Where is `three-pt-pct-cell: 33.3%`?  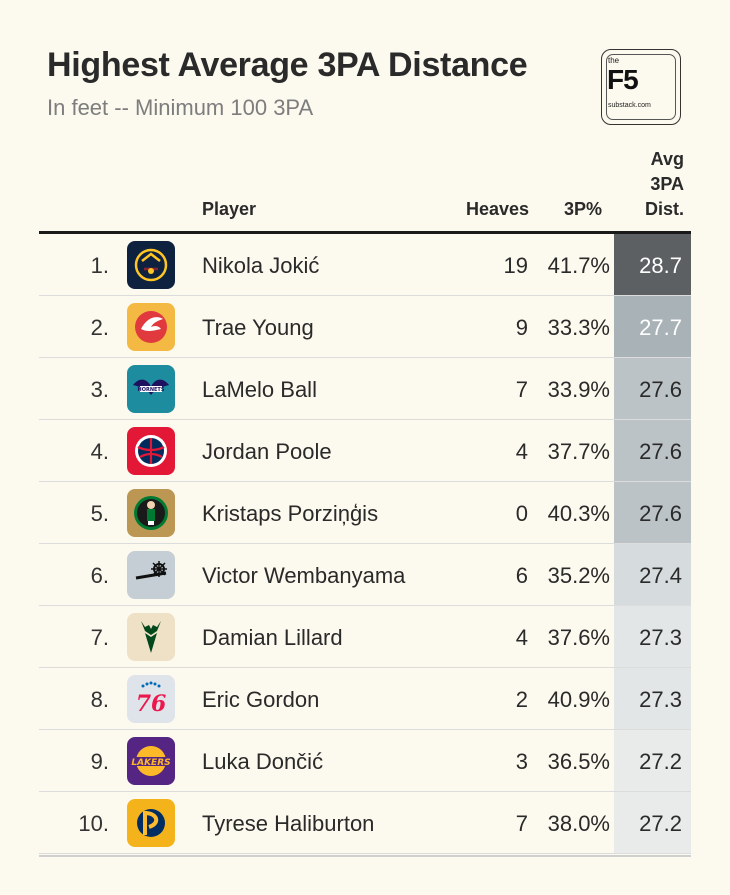
three-pt-pct-cell: 33.3% is located at coordinates (578, 327).